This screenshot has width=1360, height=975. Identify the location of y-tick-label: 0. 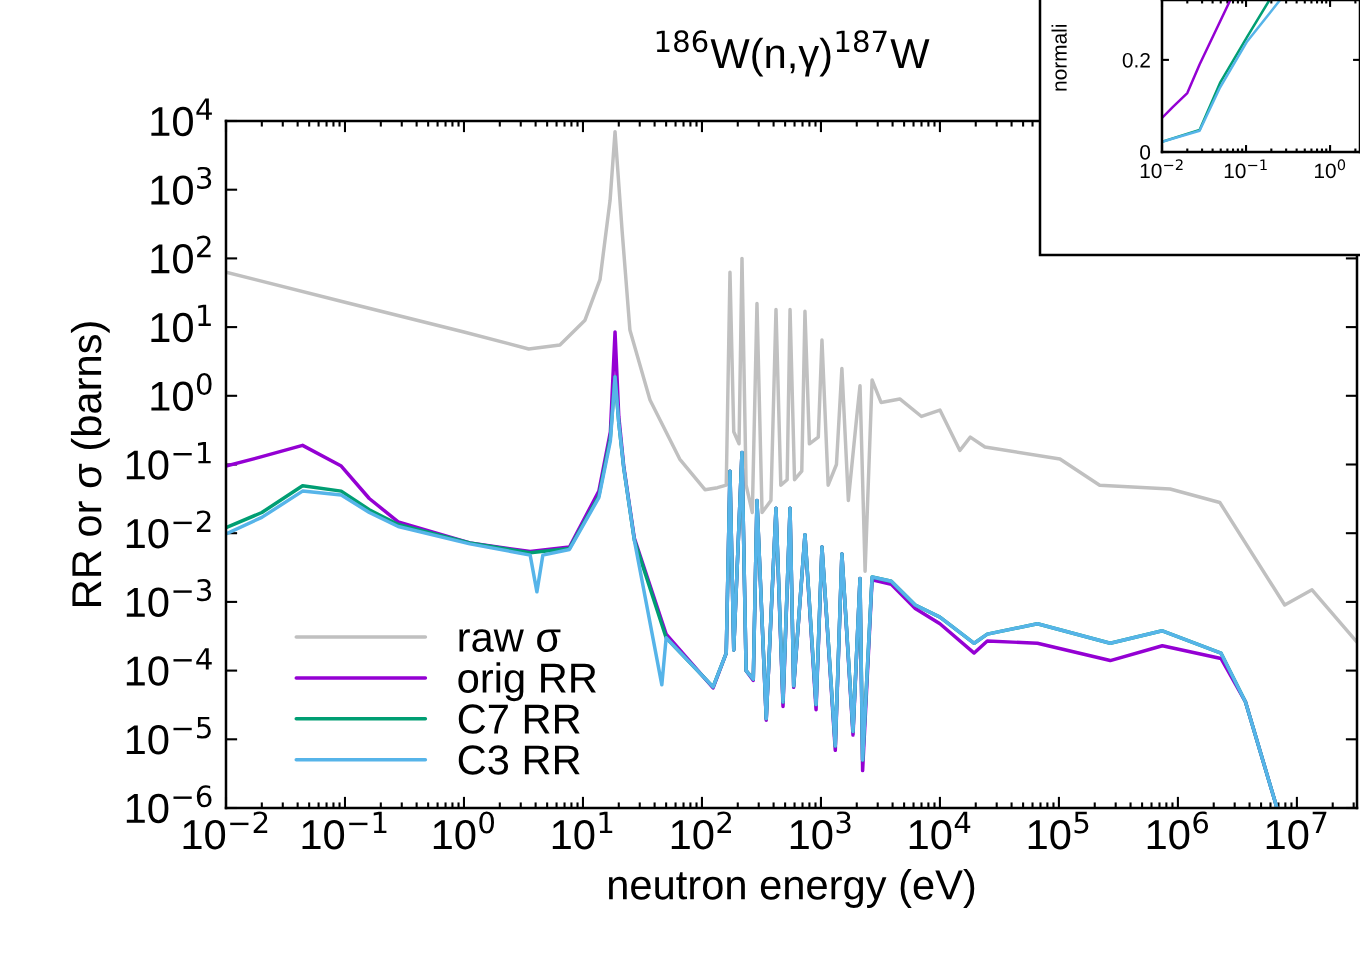
(1145, 152).